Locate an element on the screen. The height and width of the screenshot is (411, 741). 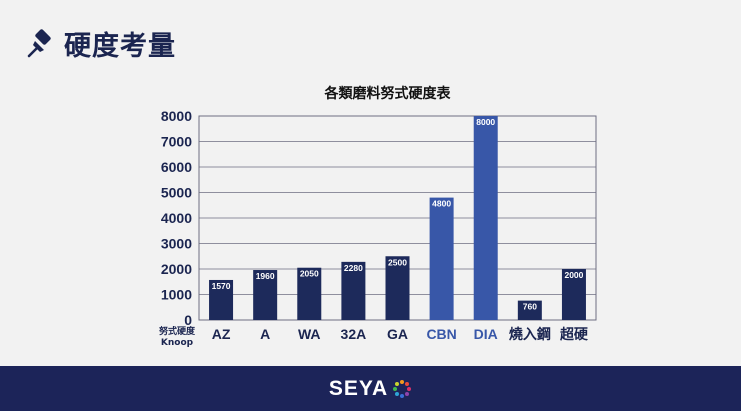
data-label: 8000 is located at coordinates (485, 122).